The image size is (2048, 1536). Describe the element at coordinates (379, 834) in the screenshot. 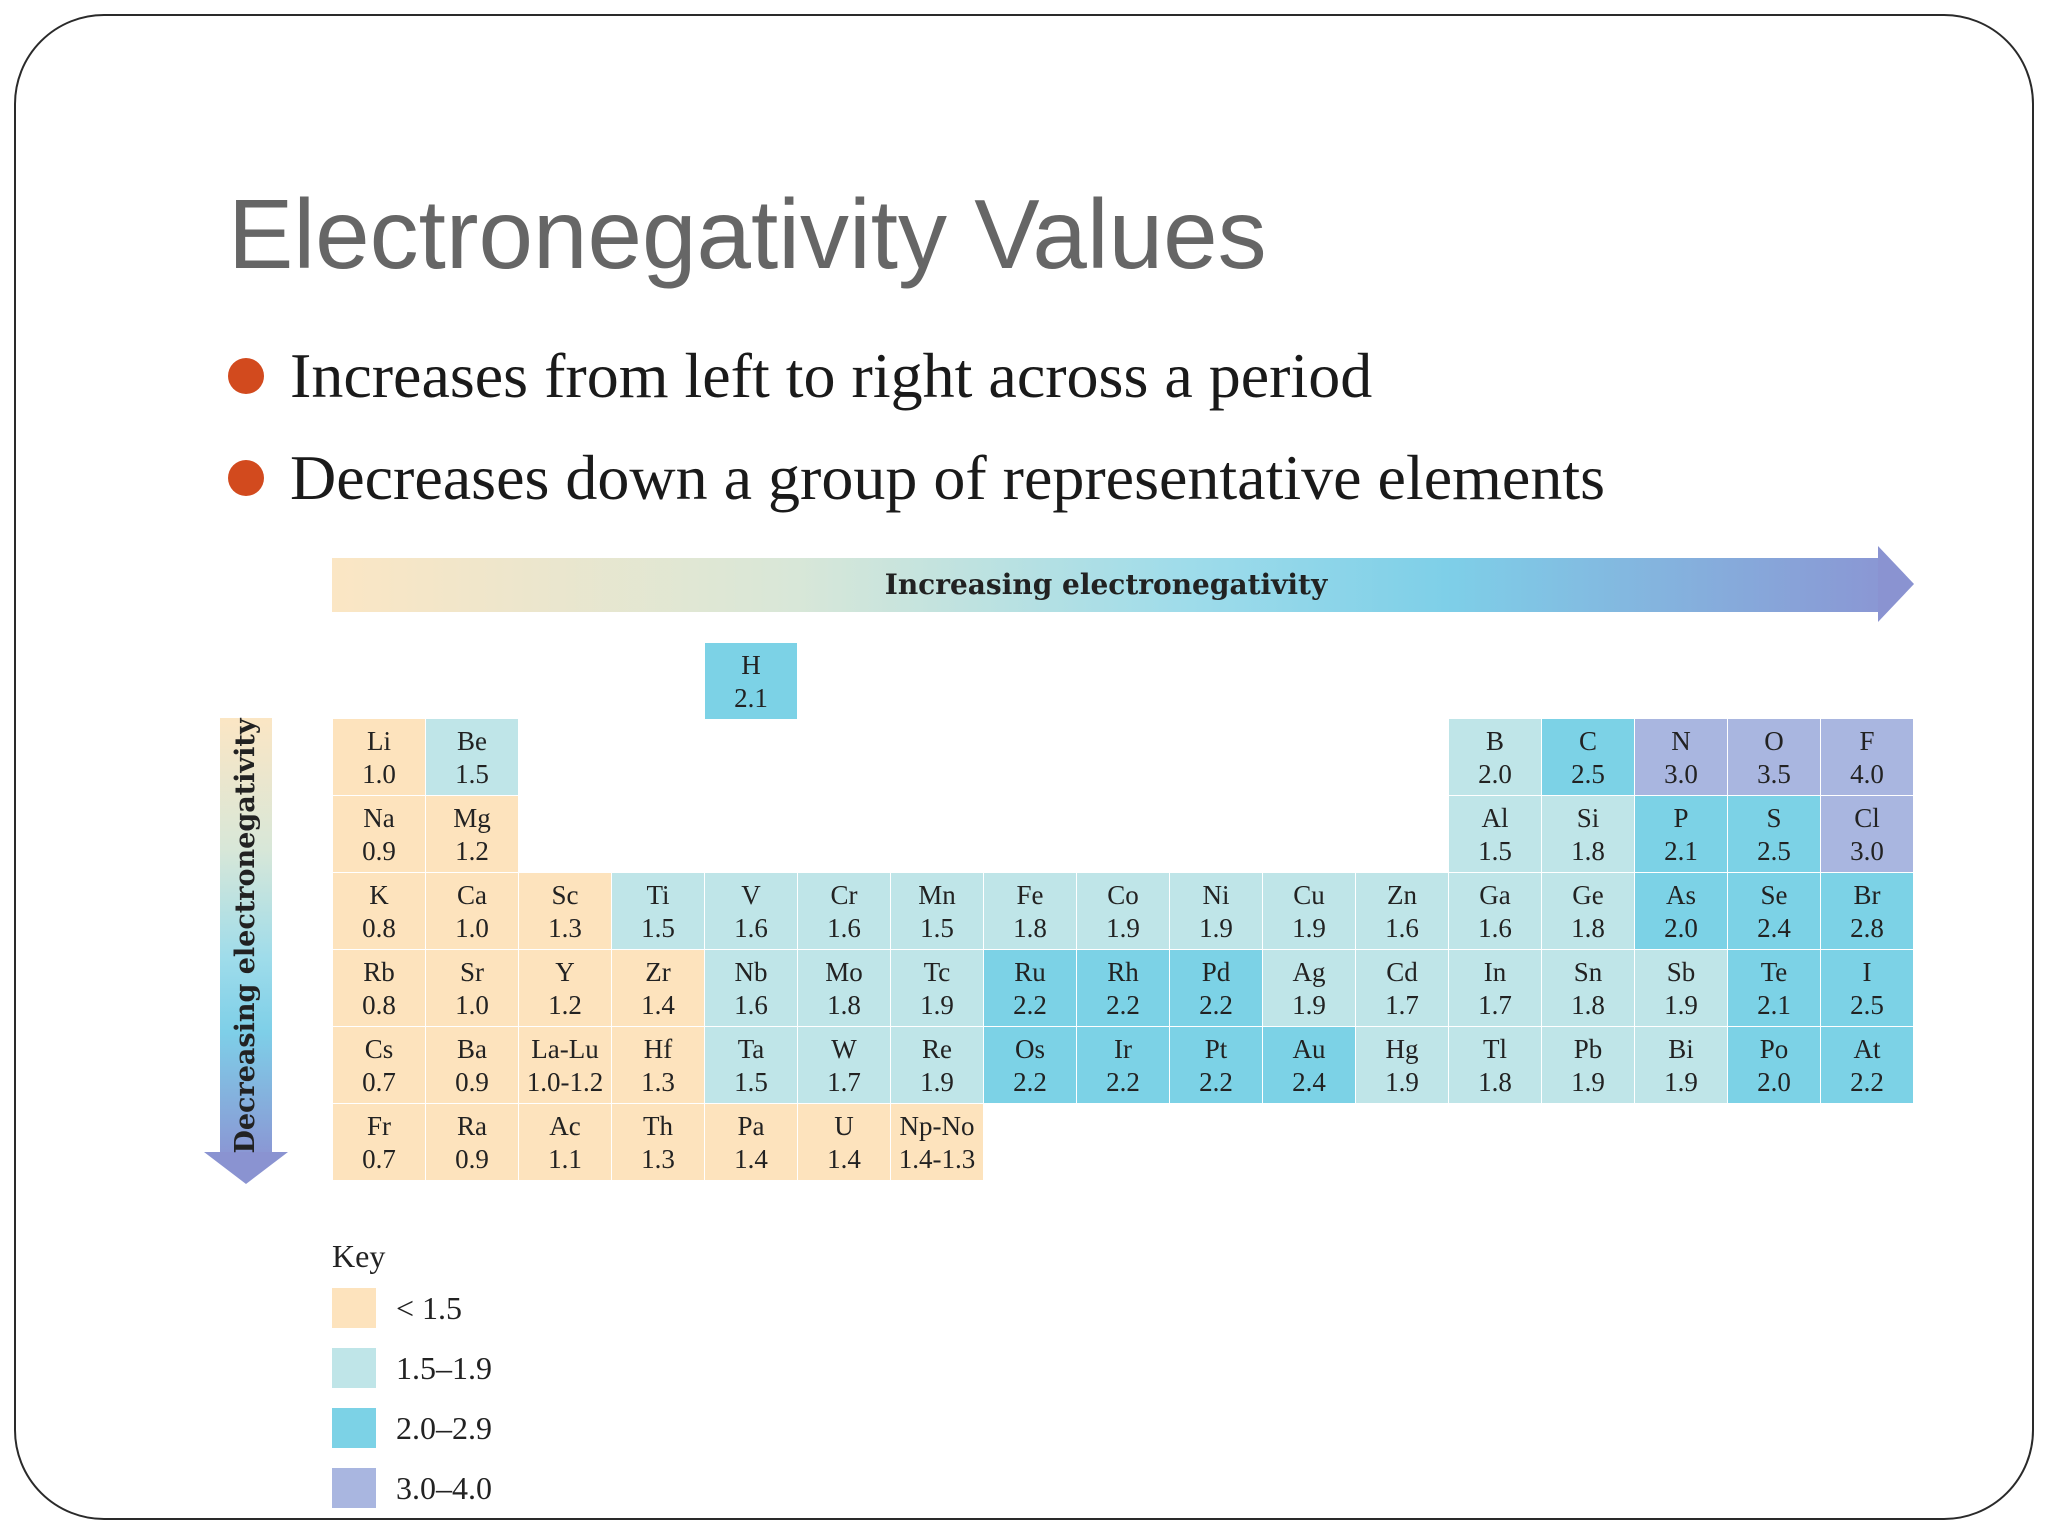

I see `element-cell-na: Na 0.9` at that location.